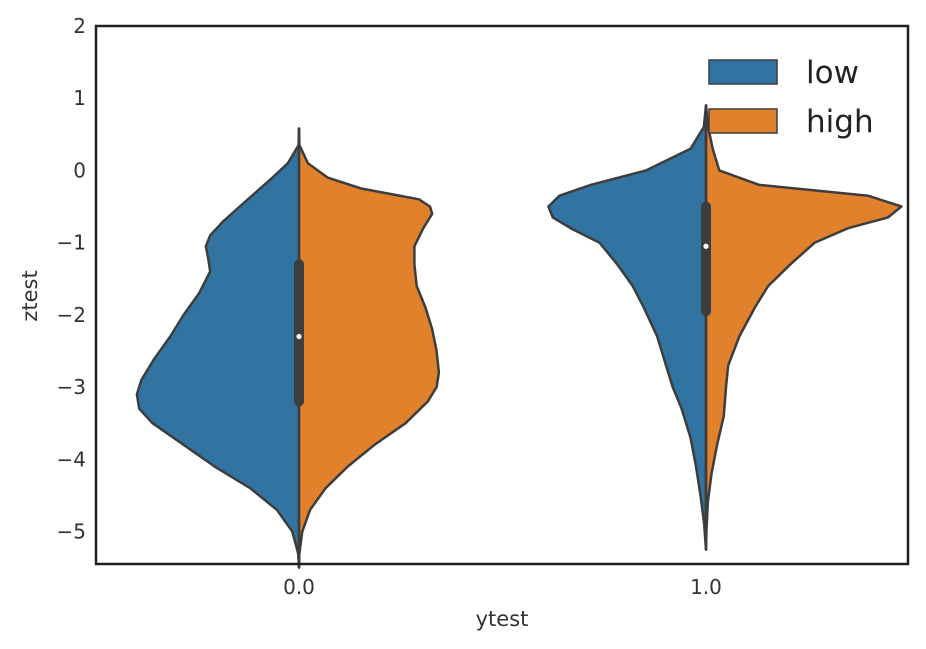 Image resolution: width=926 pixels, height=649 pixels. I want to click on y-tick-labels: 2 1 0 −1 −2 −3 −4 −5, so click(71, 279).